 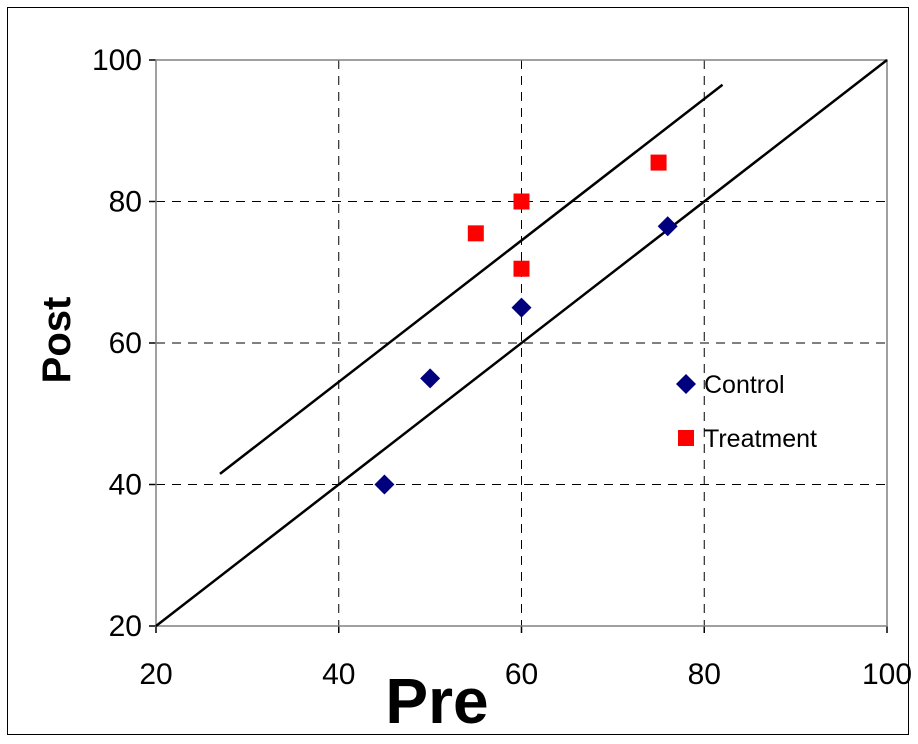 I want to click on x-tick-label: 20, so click(x=155, y=674).